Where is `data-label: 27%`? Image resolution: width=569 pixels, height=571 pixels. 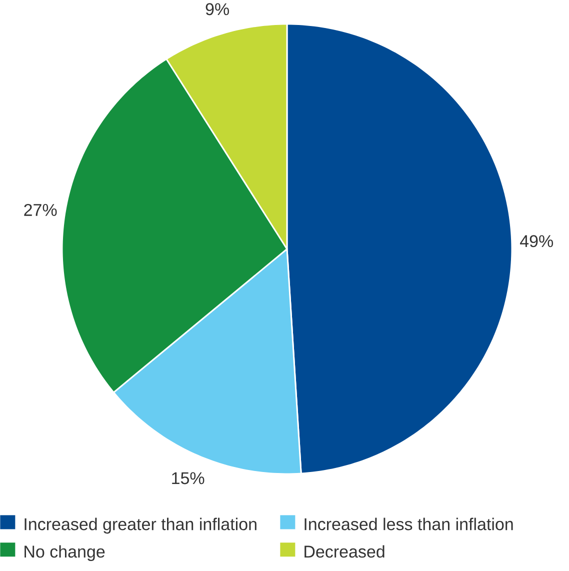 data-label: 27% is located at coordinates (40, 210).